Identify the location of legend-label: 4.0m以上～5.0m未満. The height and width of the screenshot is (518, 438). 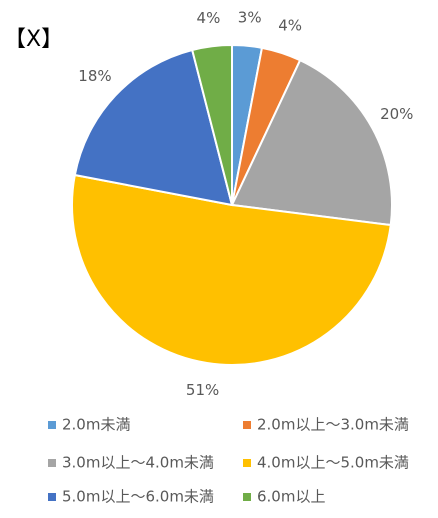
(333, 463).